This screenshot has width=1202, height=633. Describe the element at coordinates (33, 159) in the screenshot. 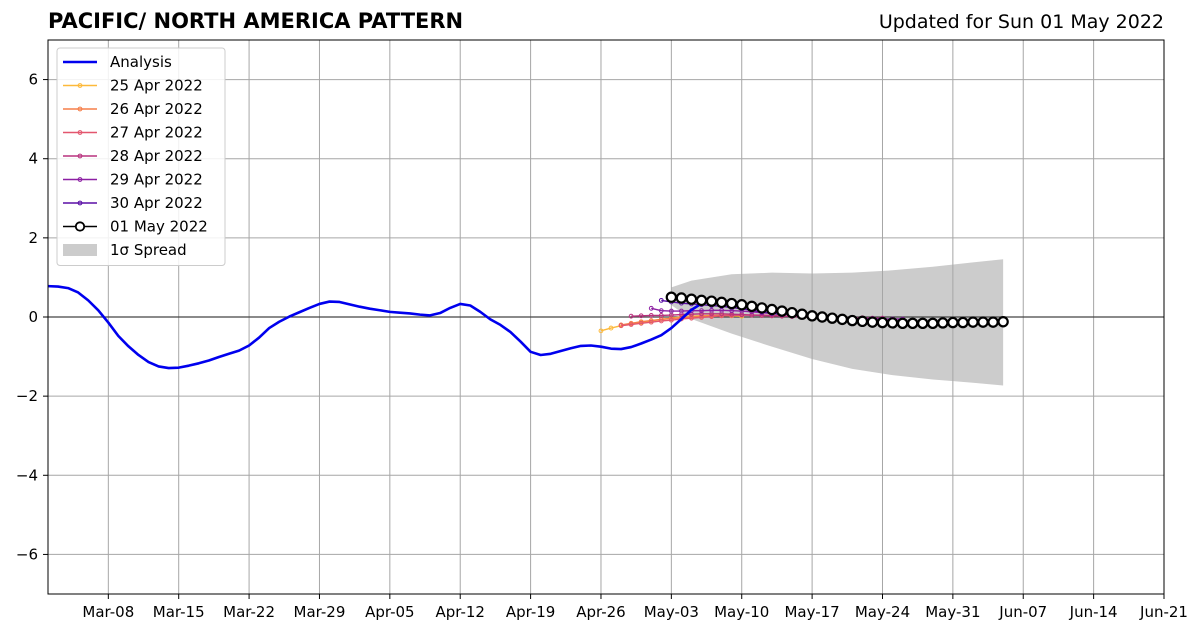

I see `y-tick-label: 4` at that location.